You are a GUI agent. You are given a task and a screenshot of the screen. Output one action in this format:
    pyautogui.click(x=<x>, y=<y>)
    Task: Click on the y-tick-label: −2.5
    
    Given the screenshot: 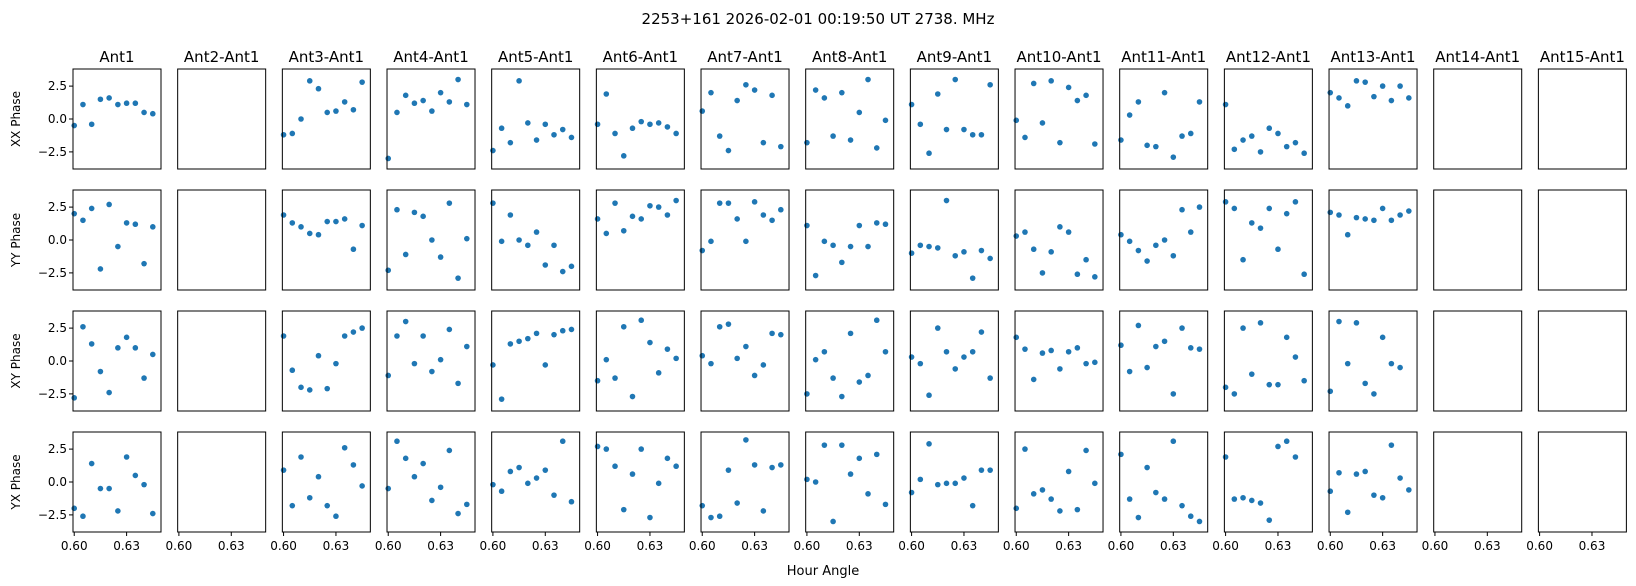 What is the action you would take?
    pyautogui.click(x=52, y=273)
    